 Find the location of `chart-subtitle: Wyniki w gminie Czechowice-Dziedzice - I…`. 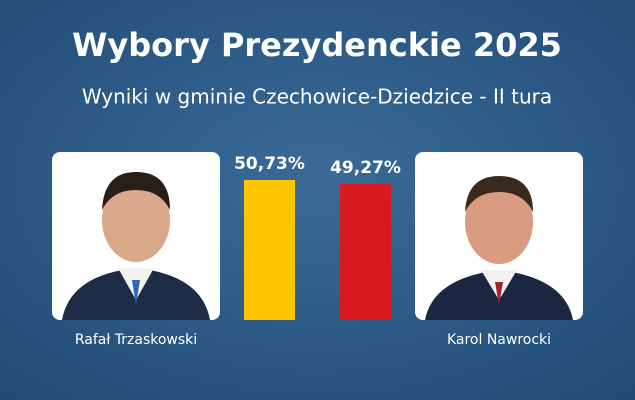

chart-subtitle: Wyniki w gminie Czechowice-Dziedzice - I… is located at coordinates (317, 97).